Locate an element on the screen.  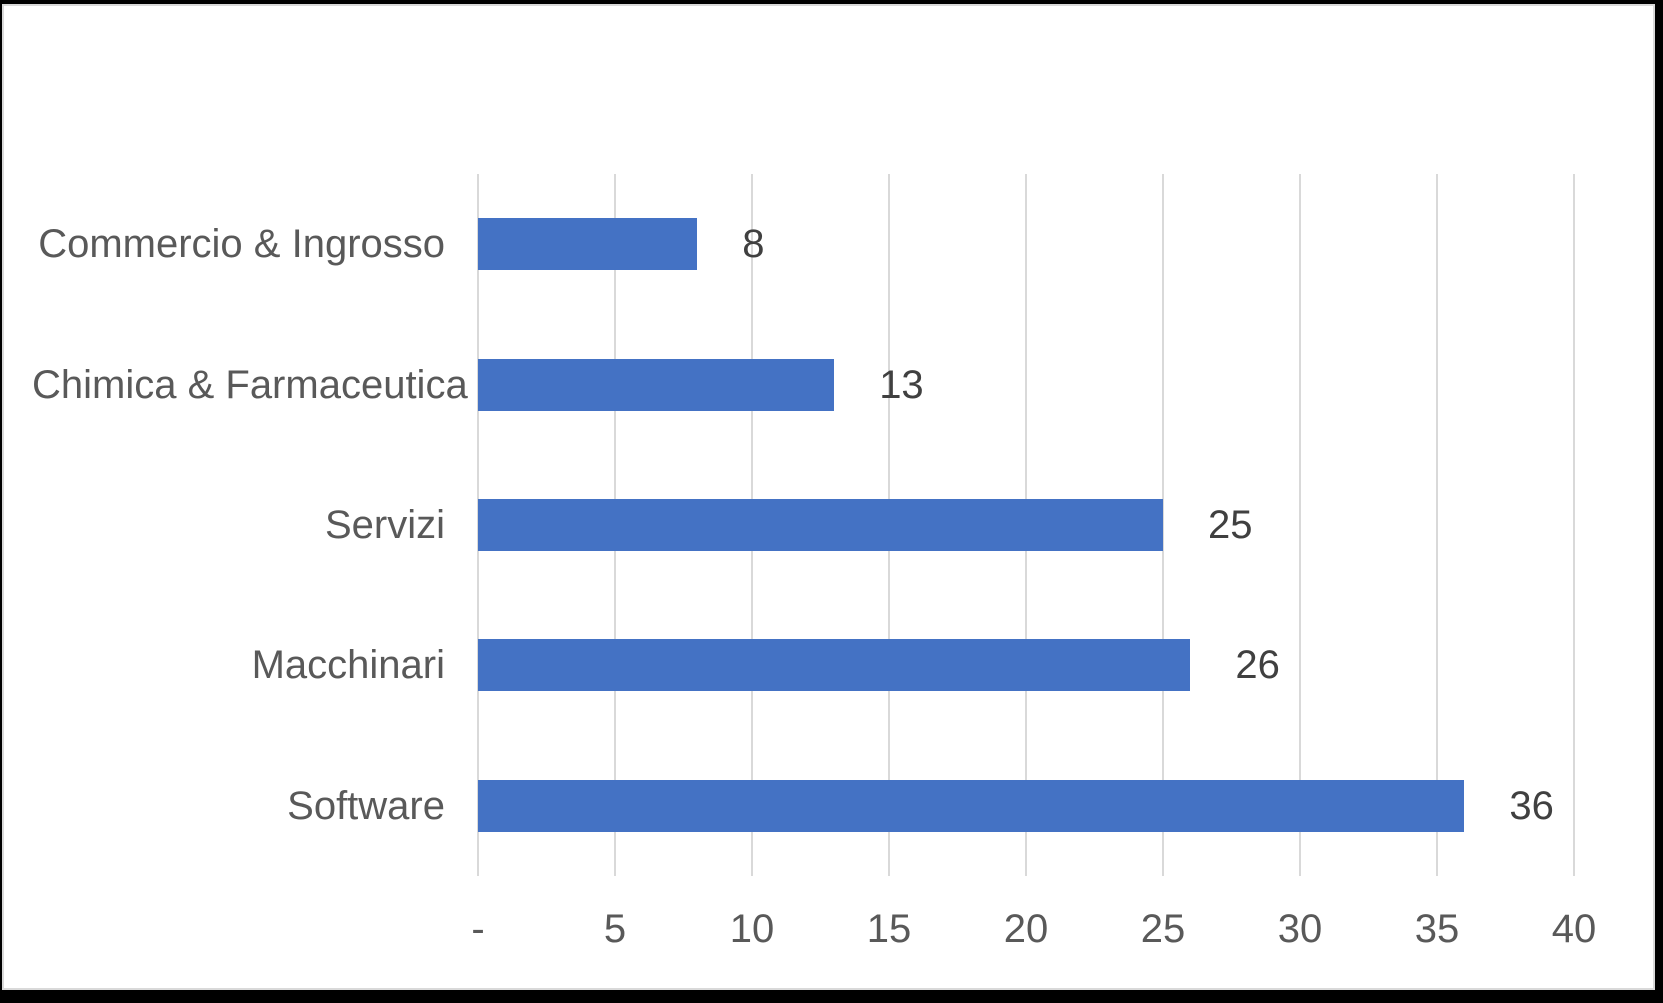
data-label: 8 is located at coordinates (753, 244).